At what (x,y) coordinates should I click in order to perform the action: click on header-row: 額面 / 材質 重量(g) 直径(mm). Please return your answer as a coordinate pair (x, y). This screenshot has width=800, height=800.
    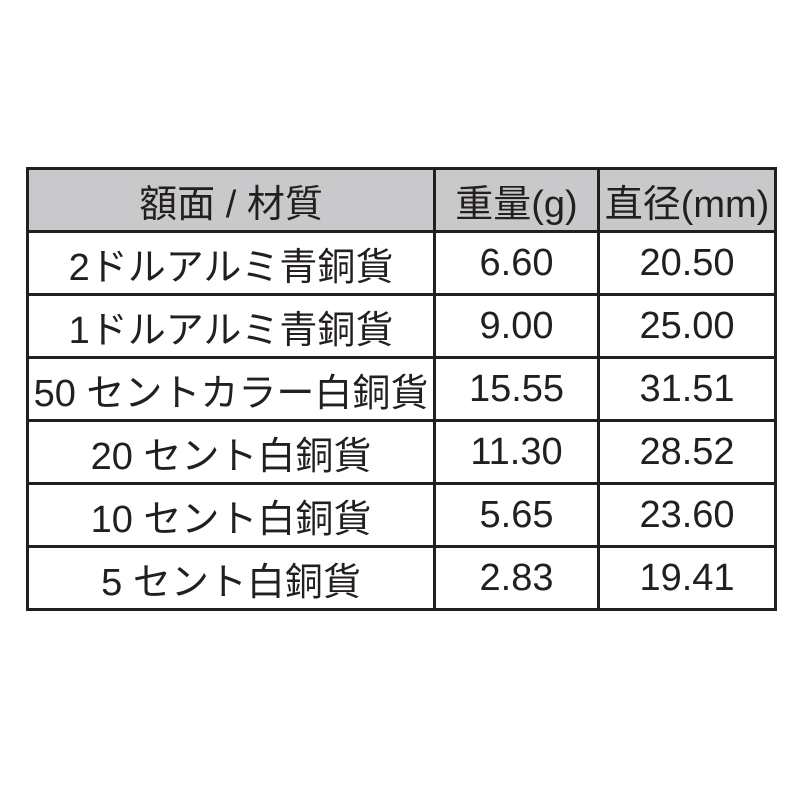
    Looking at the image, I should click on (401, 200).